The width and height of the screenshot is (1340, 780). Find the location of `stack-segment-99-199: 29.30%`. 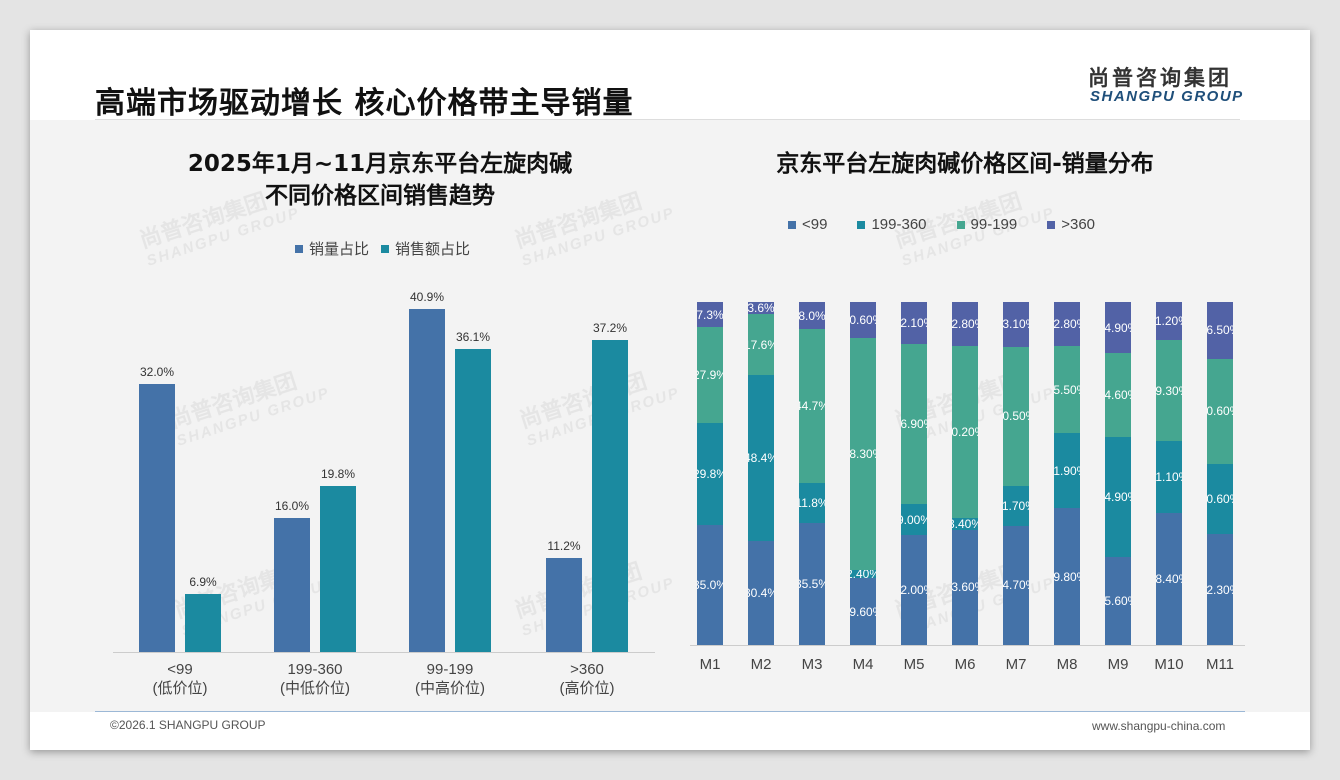

stack-segment-99-199: 29.30% is located at coordinates (1169, 390).